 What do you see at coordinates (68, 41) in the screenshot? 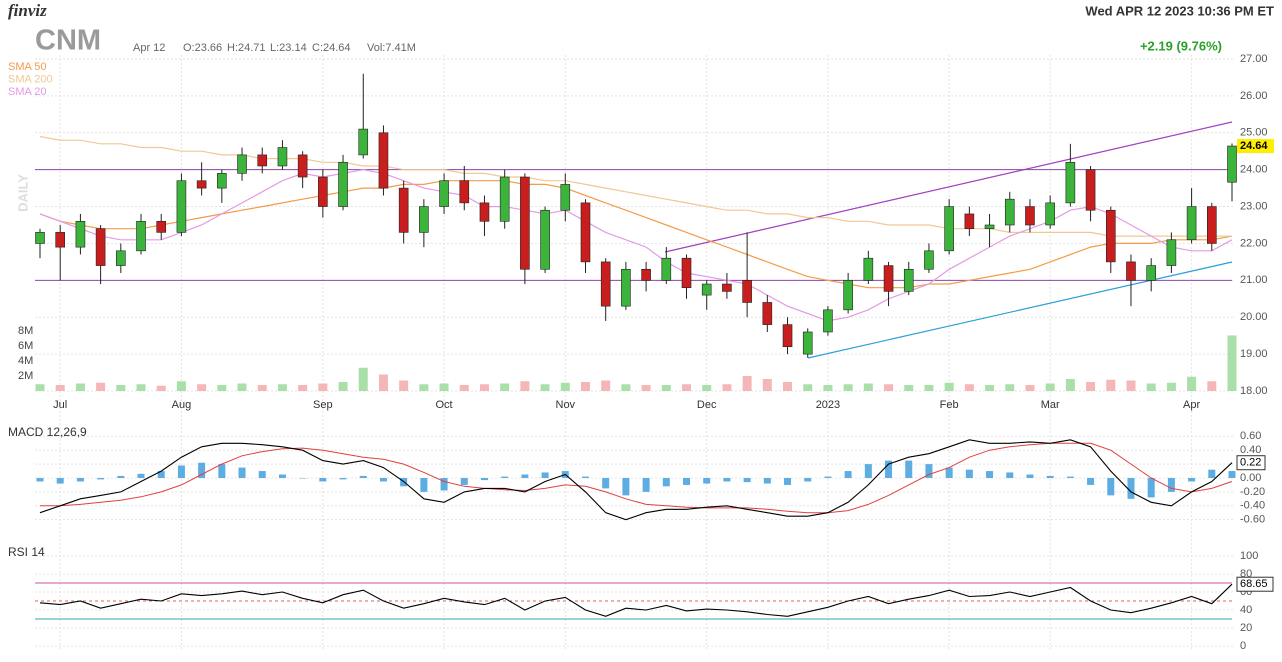
I see `ticker: CNM` at bounding box center [68, 41].